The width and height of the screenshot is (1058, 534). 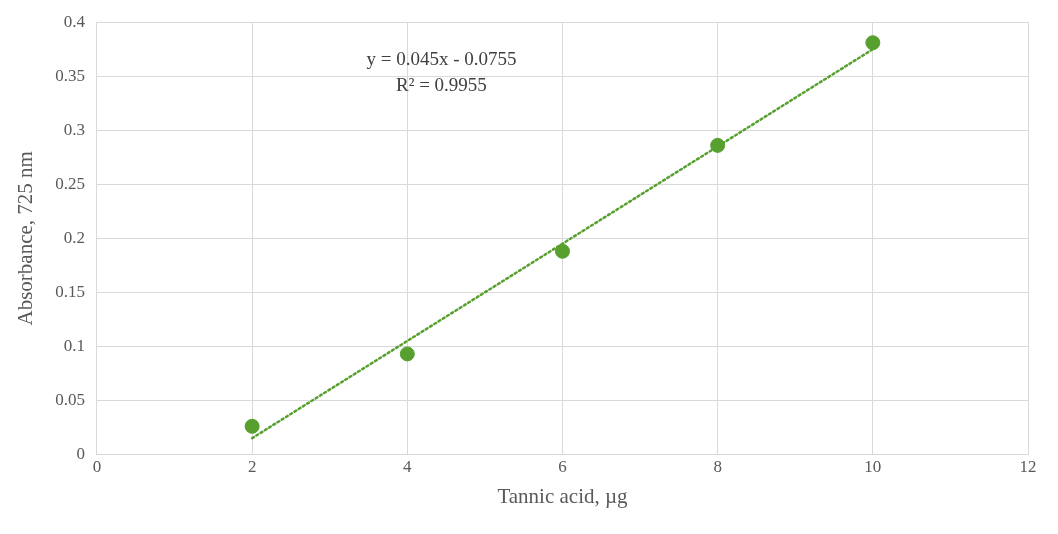 I want to click on y-tick-label: 0.1, so click(x=74, y=345).